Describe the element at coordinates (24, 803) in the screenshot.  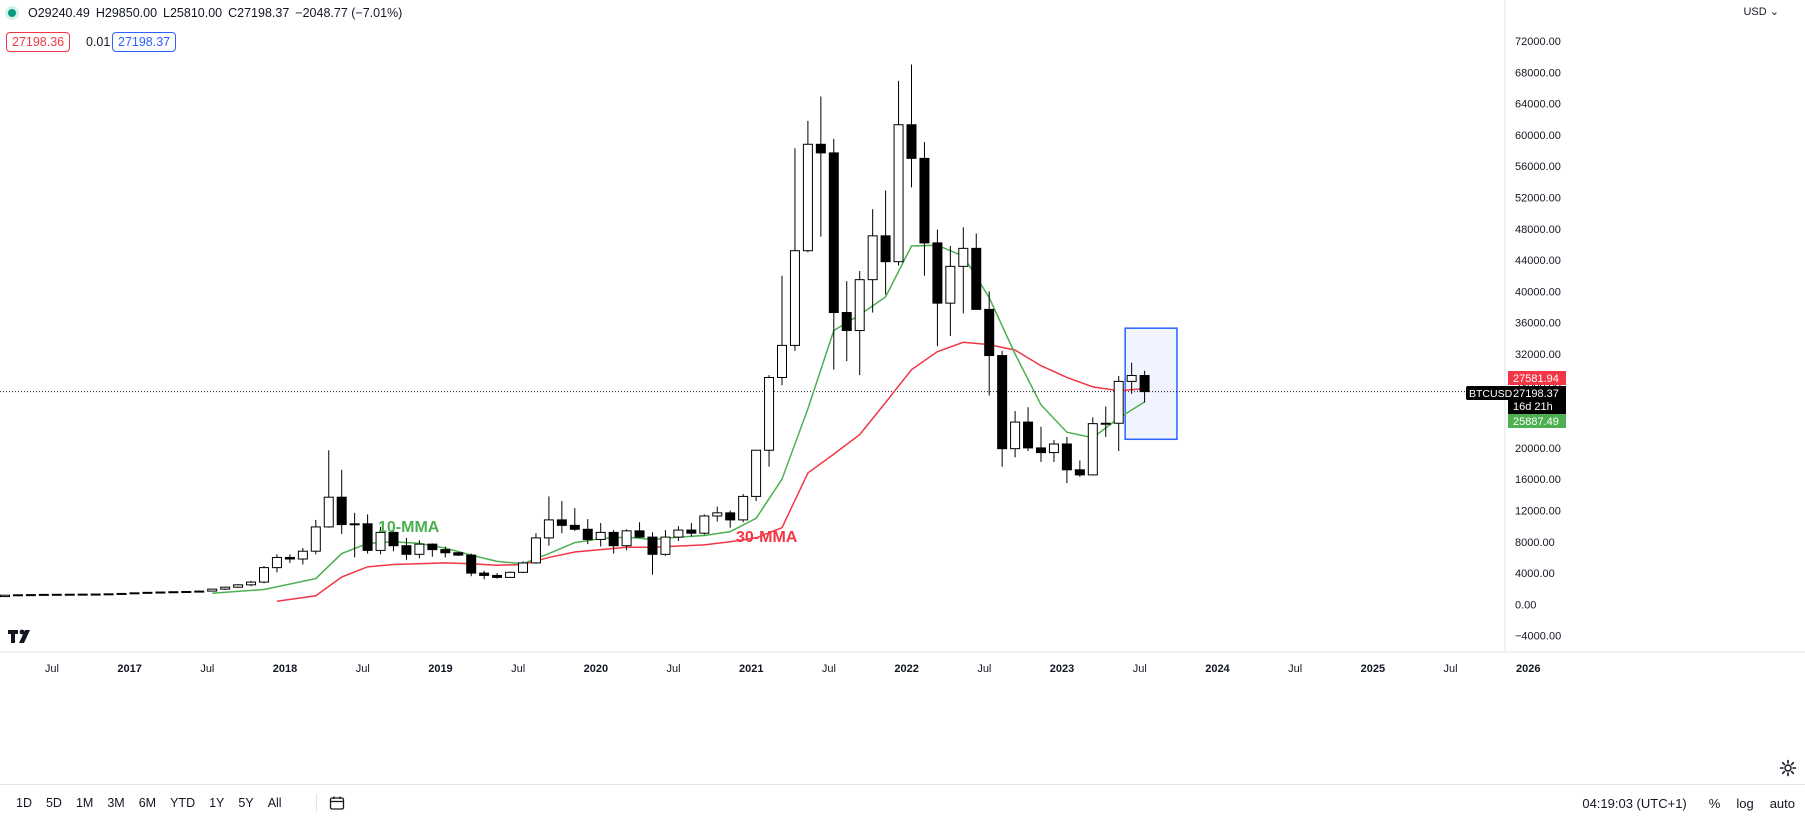
I see `range-1d-button: 1D` at that location.